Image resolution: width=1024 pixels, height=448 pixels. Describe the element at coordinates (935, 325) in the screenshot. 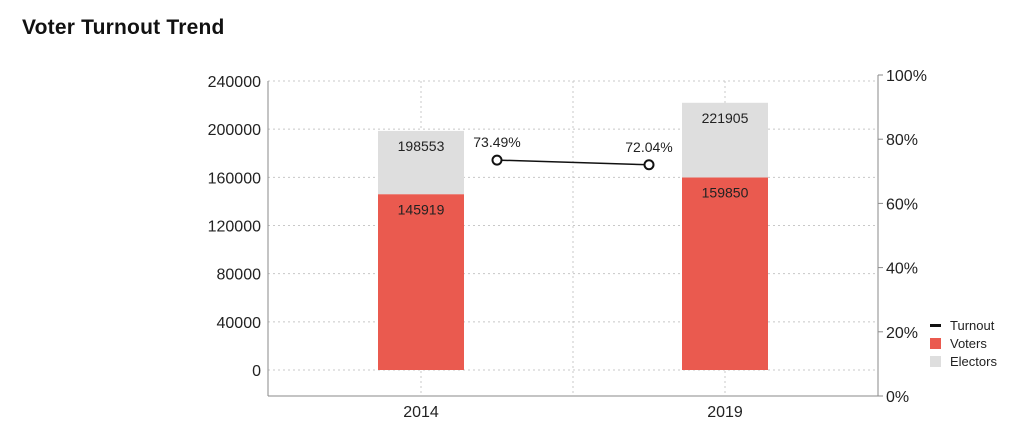

I see `legend-swatch-turnout` at that location.